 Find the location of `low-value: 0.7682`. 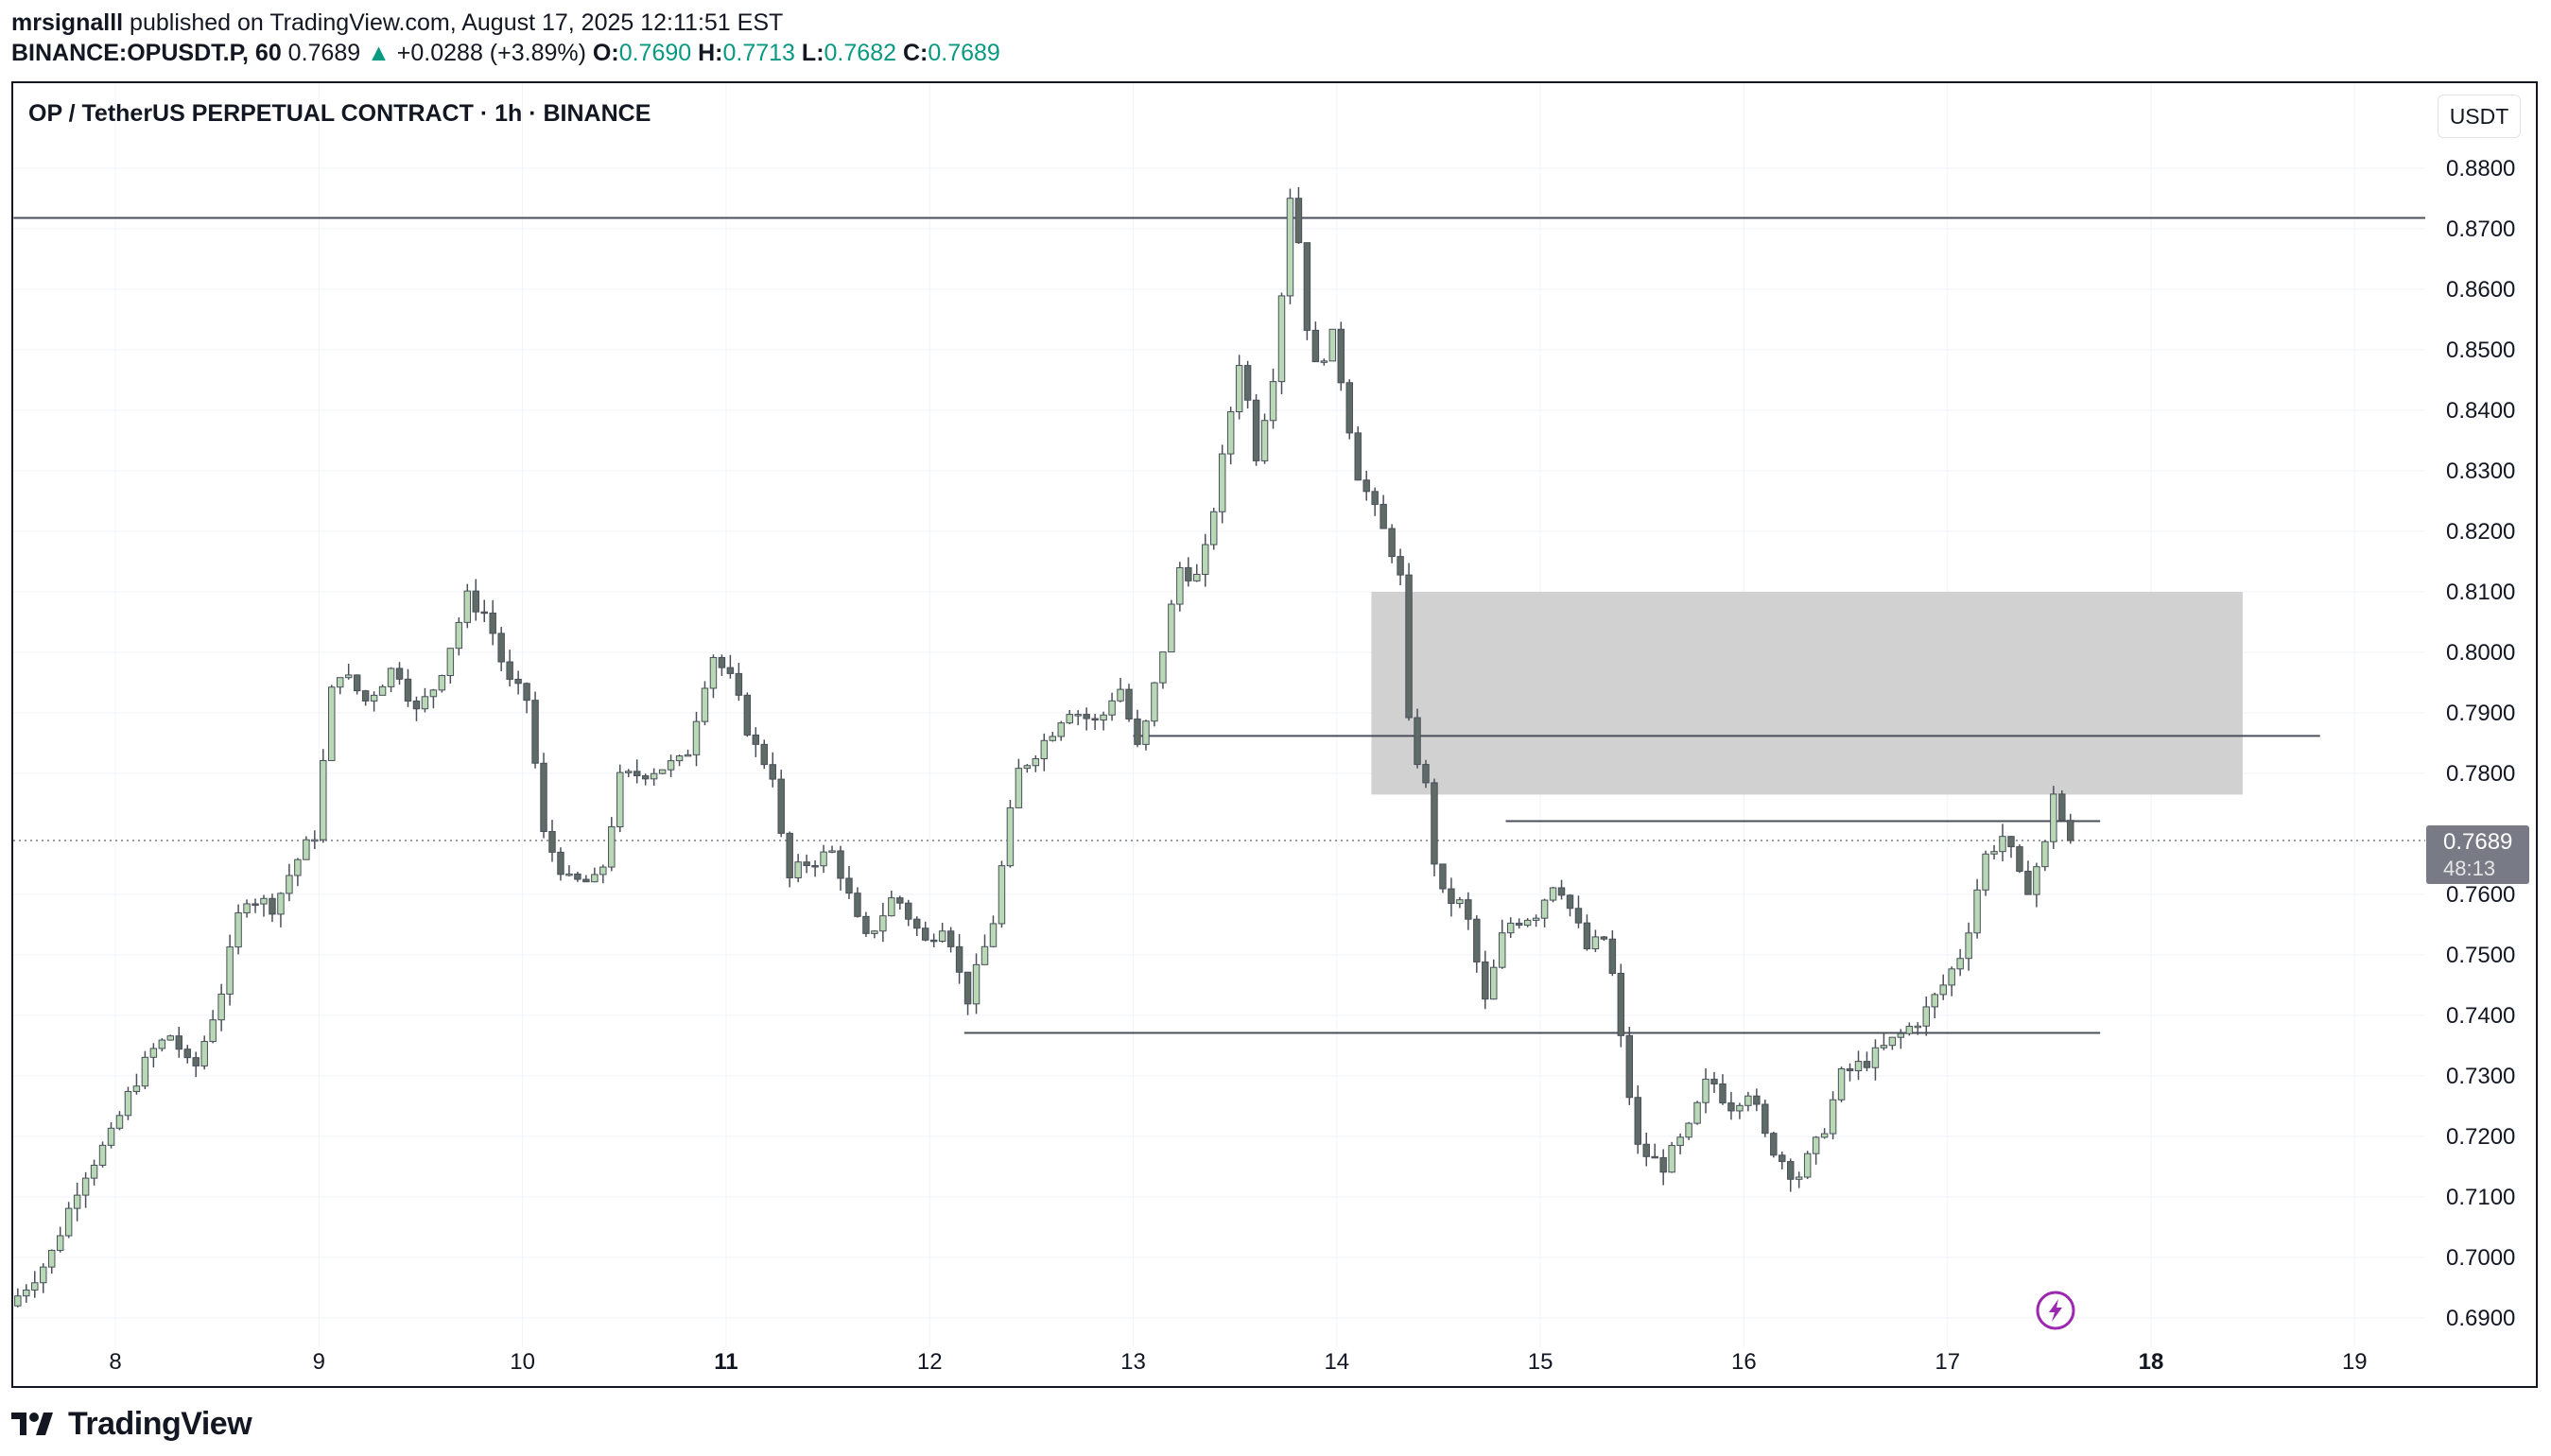

low-value: 0.7682 is located at coordinates (860, 53).